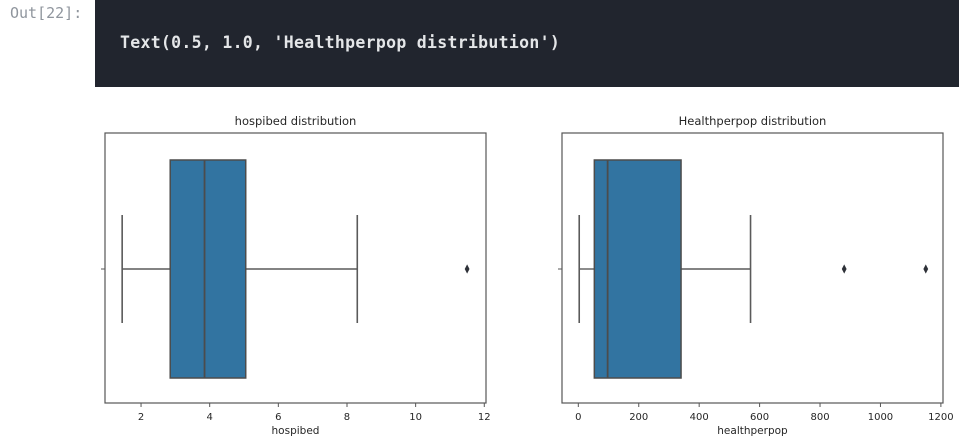  What do you see at coordinates (638, 417) in the screenshot?
I see `x-tick-label: 200` at bounding box center [638, 417].